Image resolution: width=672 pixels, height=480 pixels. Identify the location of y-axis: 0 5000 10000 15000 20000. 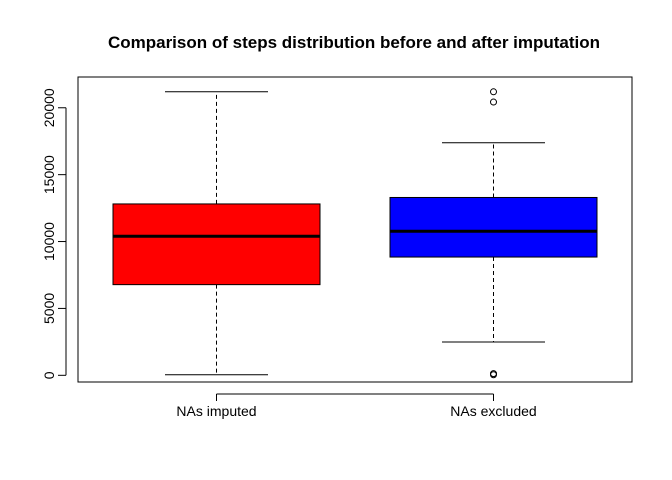
(54, 233).